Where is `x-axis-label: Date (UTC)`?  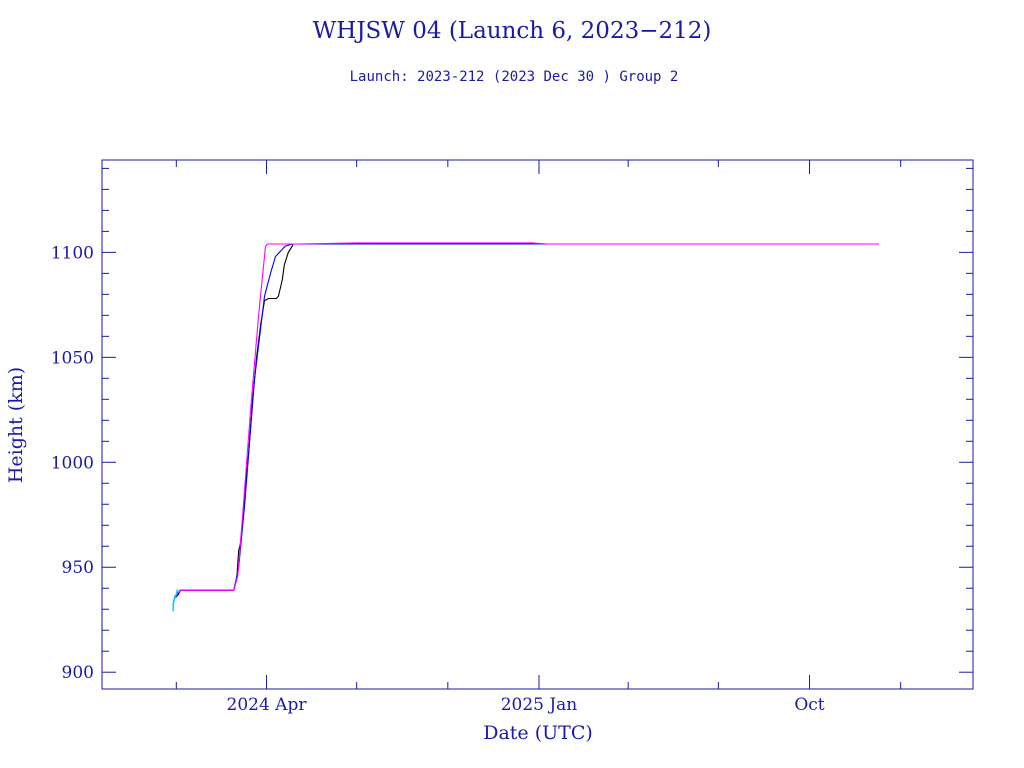
x-axis-label: Date (UTC) is located at coordinates (538, 733).